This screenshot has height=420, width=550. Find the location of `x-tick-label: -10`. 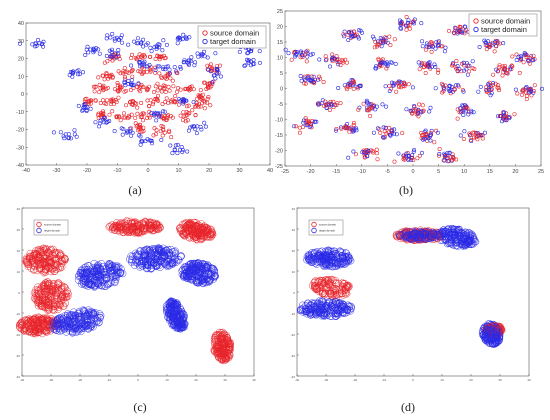

x-tick-label: -10 is located at coordinates (384, 380).